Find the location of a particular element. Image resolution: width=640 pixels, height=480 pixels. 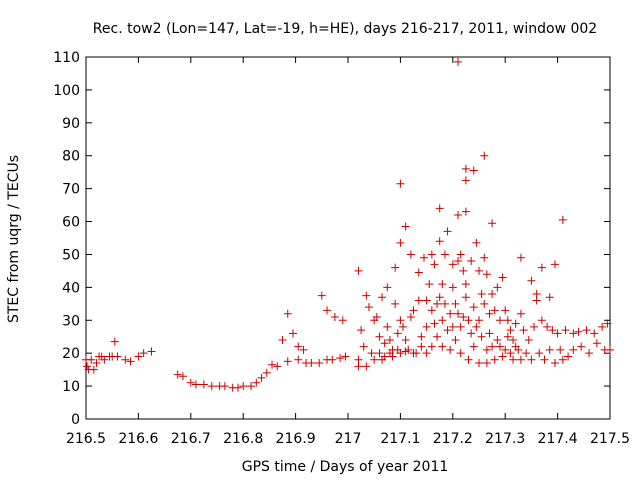

y-tick-label: 110 is located at coordinates (66, 58).